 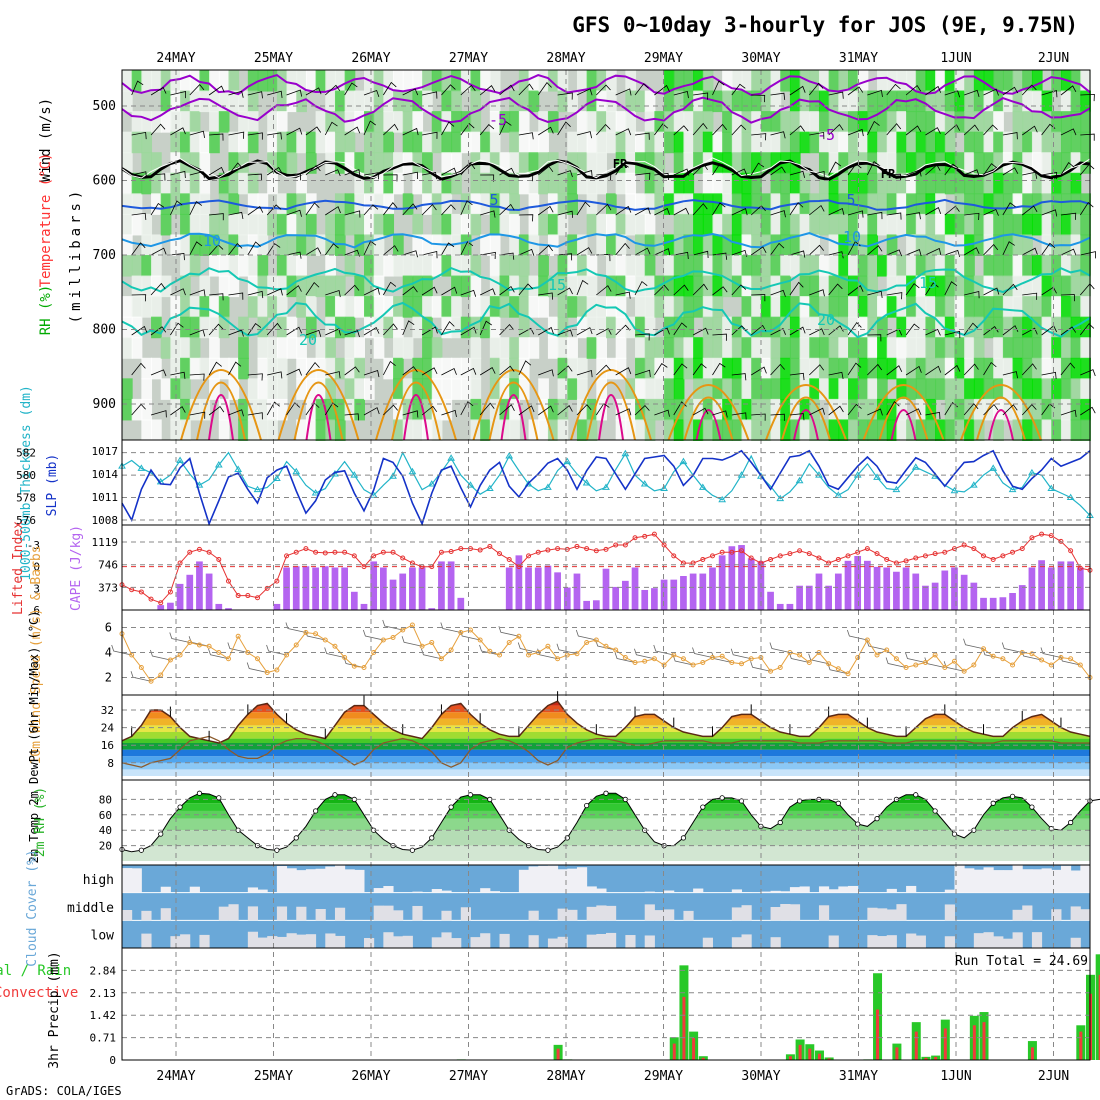 What do you see at coordinates (760, 1076) in the screenshot?
I see `day-label: 30MAY` at bounding box center [760, 1076].